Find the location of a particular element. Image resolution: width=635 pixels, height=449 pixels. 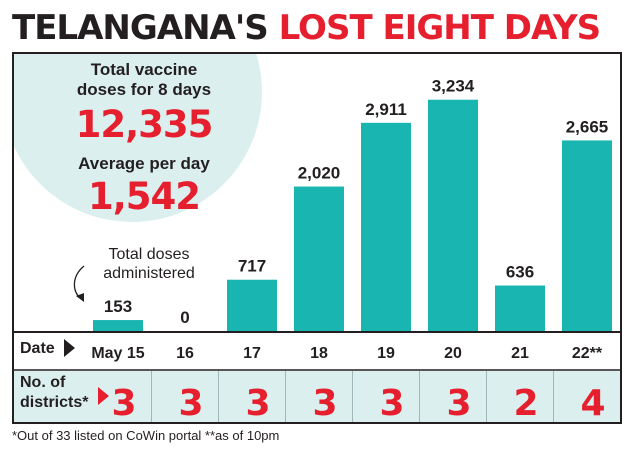

districts-value-1: 3 is located at coordinates (190, 402).